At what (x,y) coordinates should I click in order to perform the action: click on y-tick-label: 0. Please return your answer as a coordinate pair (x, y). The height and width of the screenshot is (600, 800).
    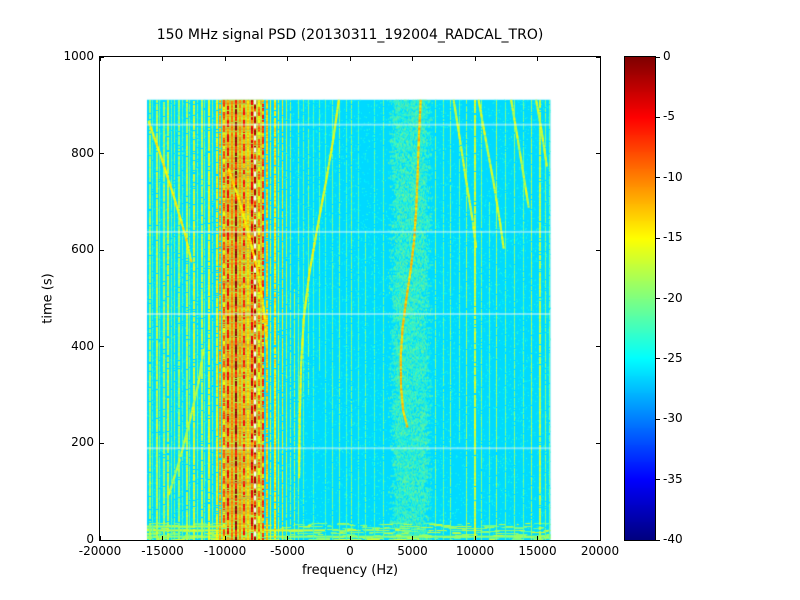
    Looking at the image, I should click on (90, 539).